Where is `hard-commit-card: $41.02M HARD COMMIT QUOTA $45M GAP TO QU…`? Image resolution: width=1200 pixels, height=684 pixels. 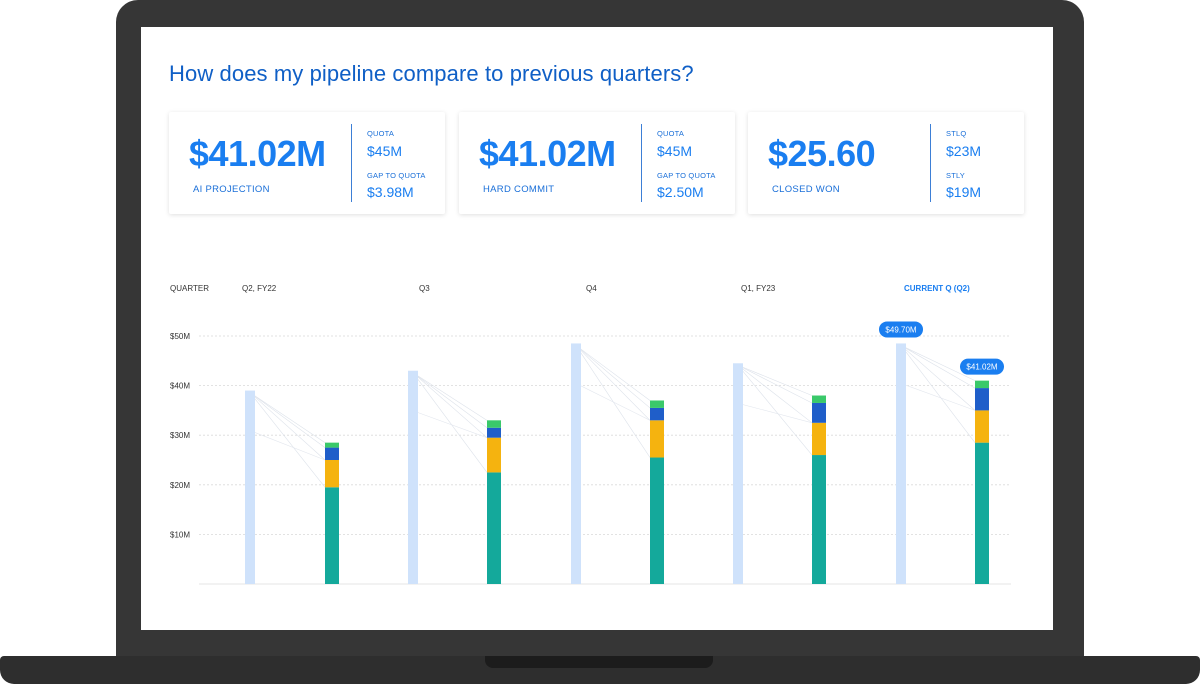 hard-commit-card: $41.02M HARD COMMIT QUOTA $45M GAP TO QU… is located at coordinates (597, 163).